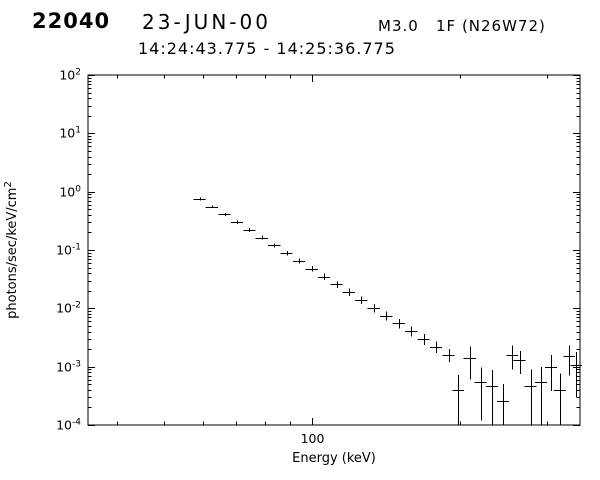  What do you see at coordinates (70, 133) in the screenshot?
I see `y-tick-label: 101` at bounding box center [70, 133].